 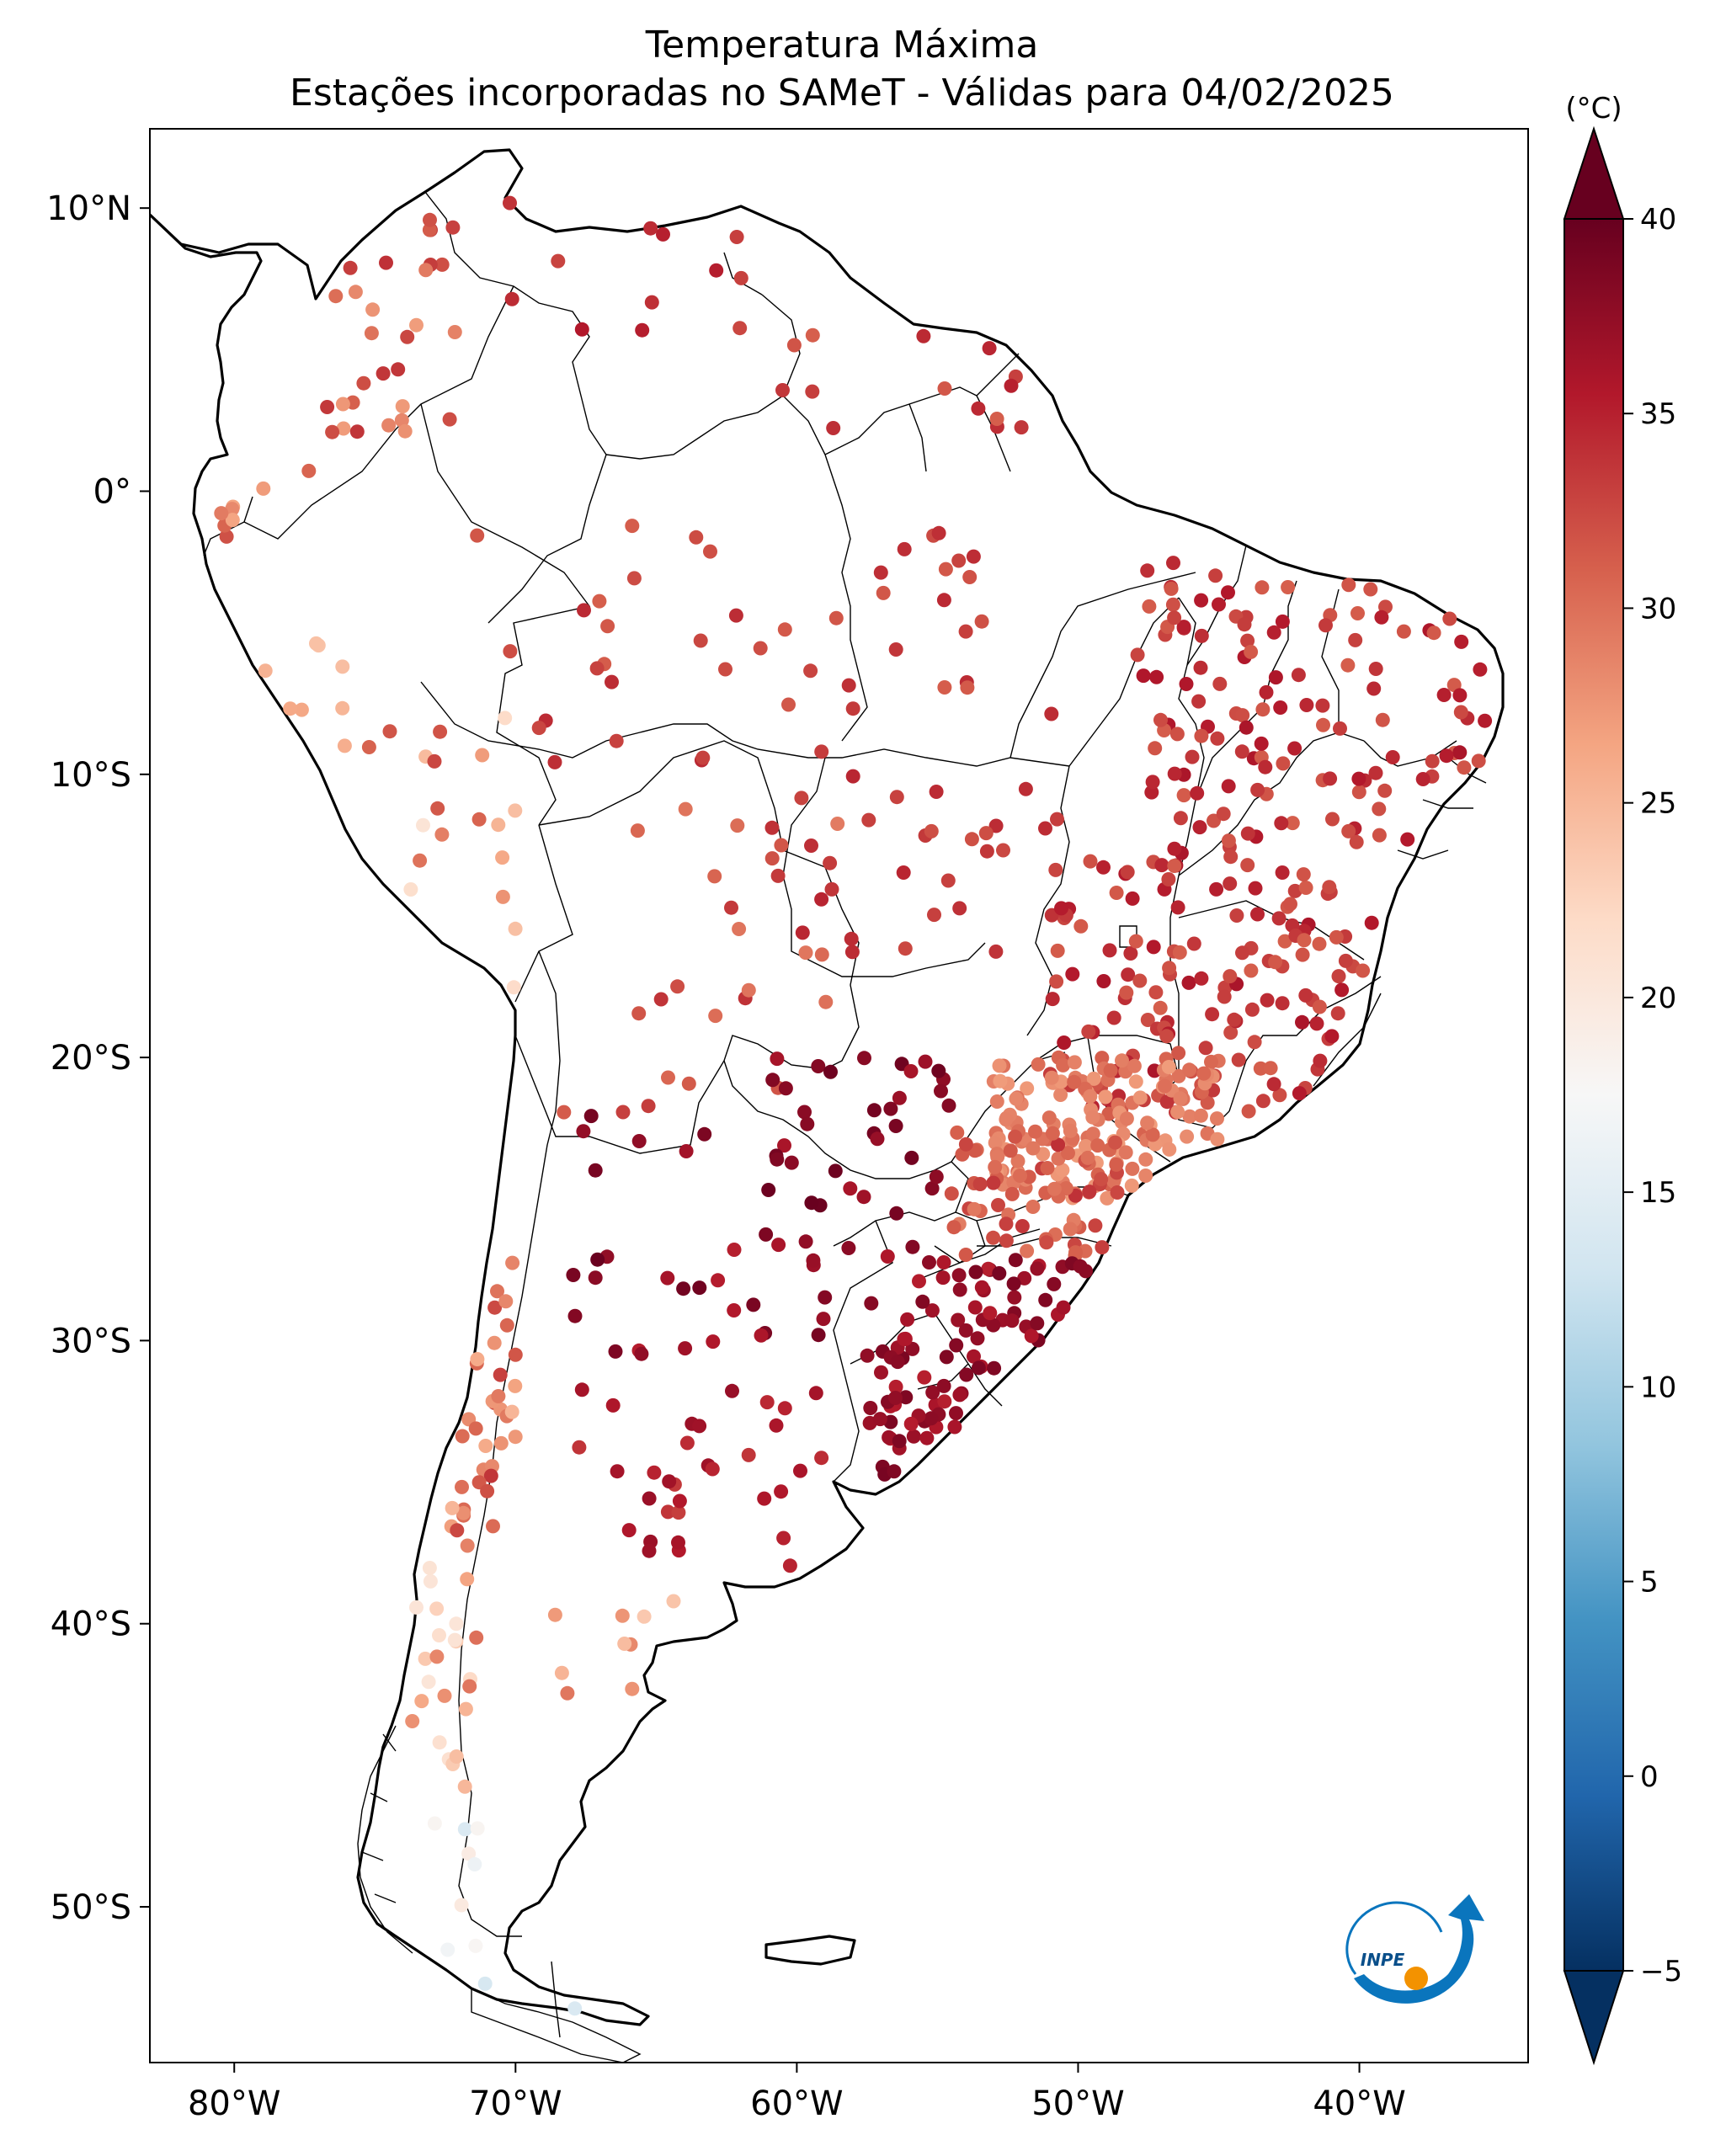 What do you see at coordinates (1077, 2104) in the screenshot?
I see `x-tick-label: 50°W` at bounding box center [1077, 2104].